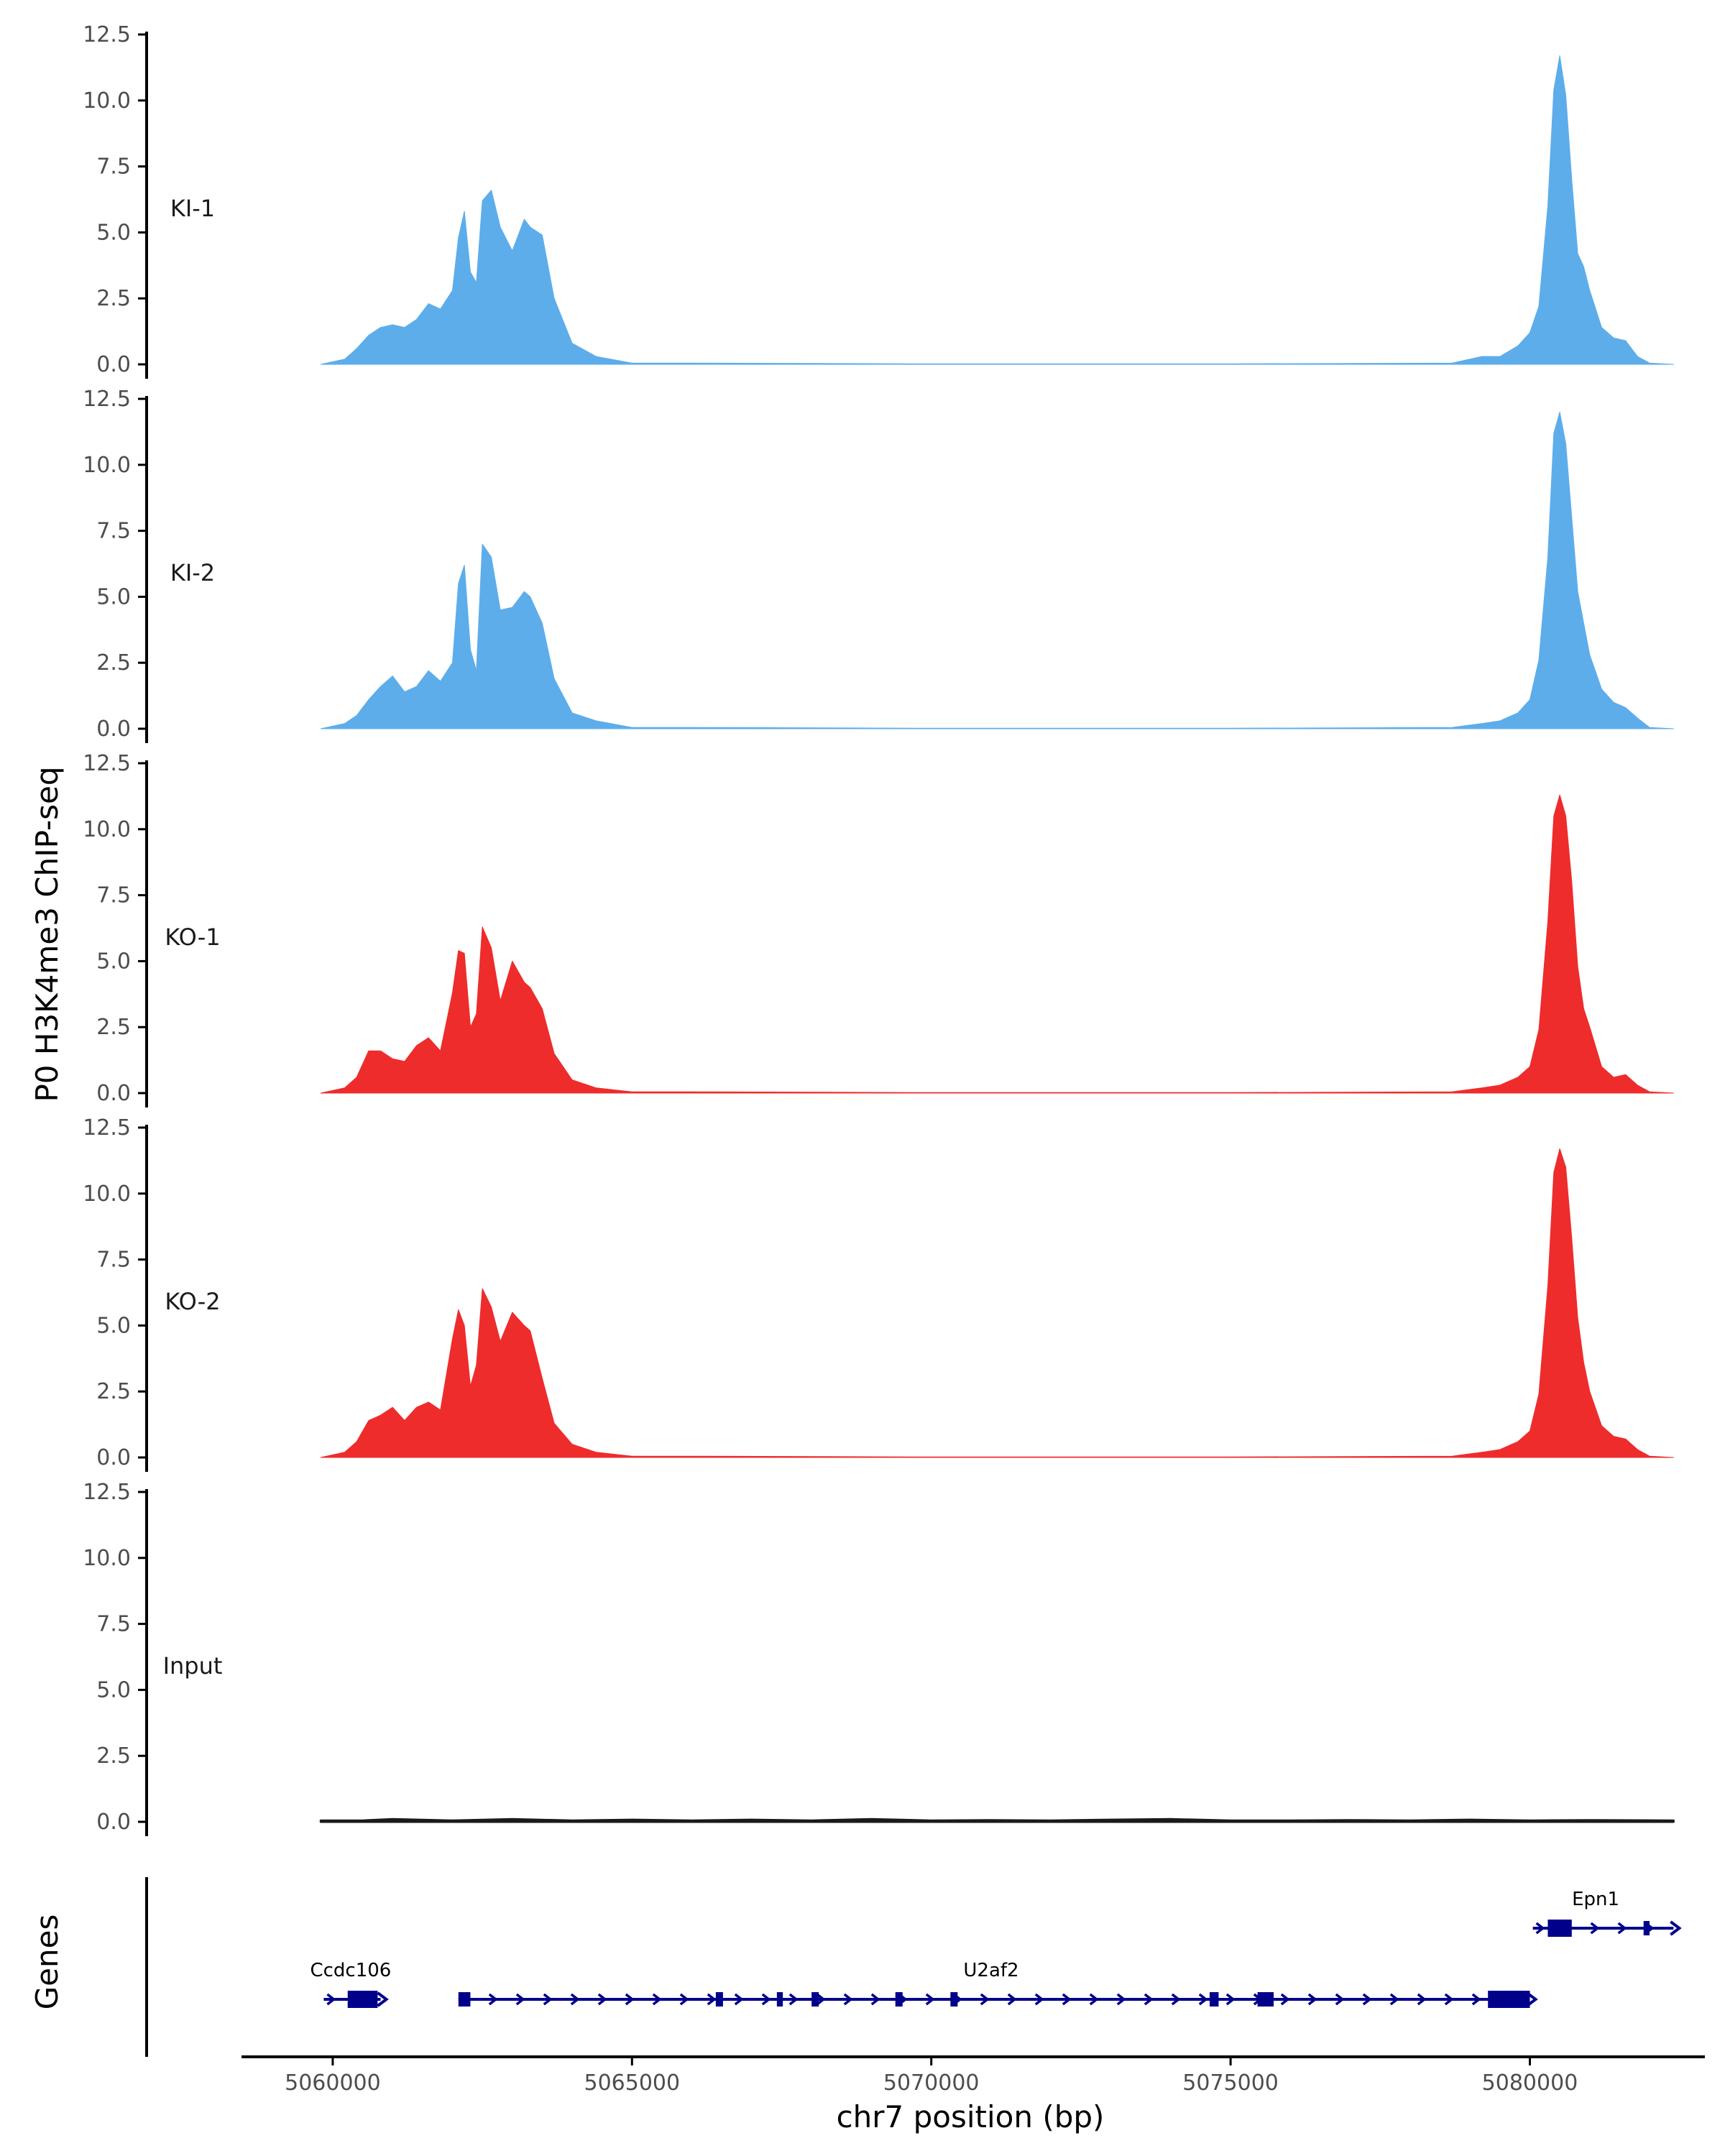 Image resolution: width=1725 pixels, height=2156 pixels. What do you see at coordinates (47, 934) in the screenshot?
I see `y-axis-title: P0 H3K4me3 ChIP-seq` at bounding box center [47, 934].